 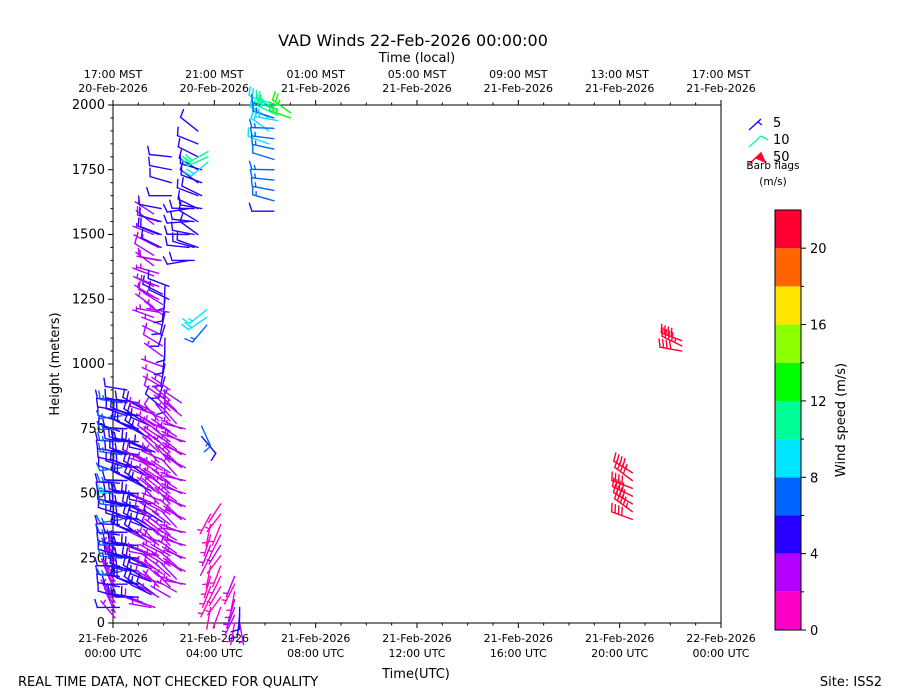 What do you see at coordinates (315, 638) in the screenshot?
I see `x-tick-date: 21-Feb-2026` at bounding box center [315, 638].